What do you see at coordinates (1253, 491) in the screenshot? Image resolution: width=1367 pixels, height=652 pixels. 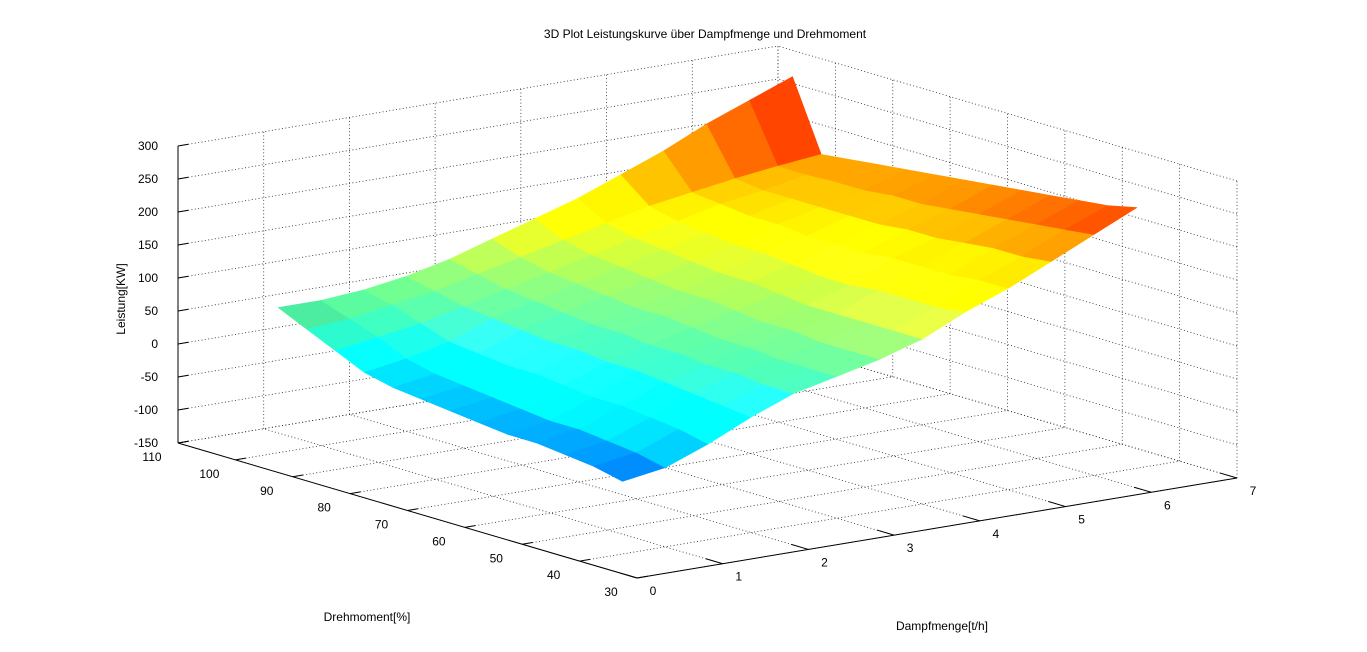 I see `x-tick-label: 7` at bounding box center [1253, 491].